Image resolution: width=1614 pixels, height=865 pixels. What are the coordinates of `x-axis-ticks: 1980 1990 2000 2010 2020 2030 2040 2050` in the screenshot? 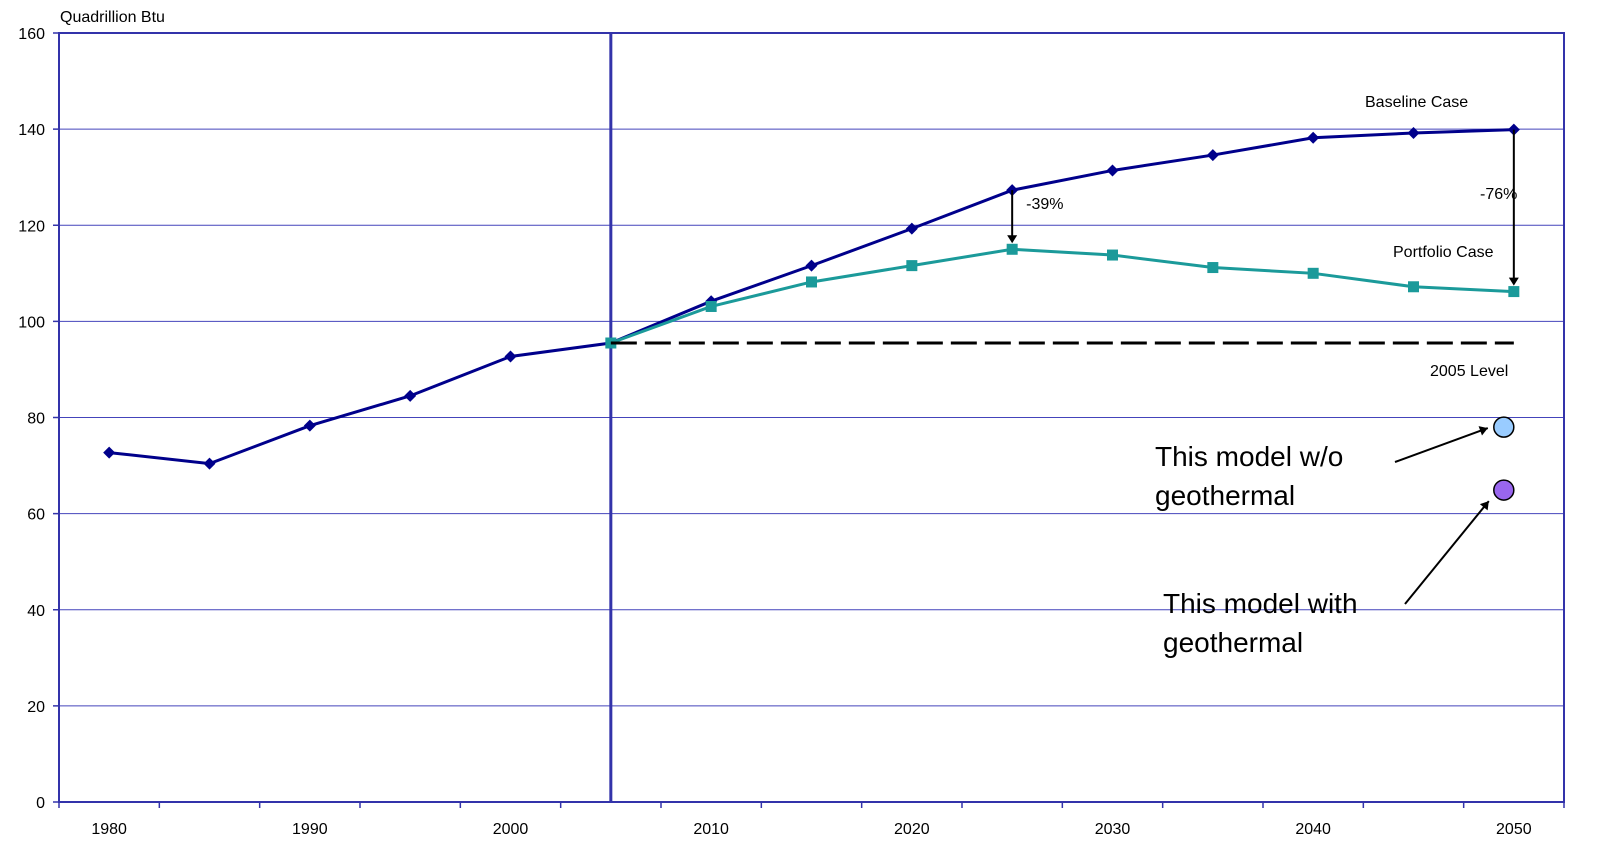 It's located at (811, 820).